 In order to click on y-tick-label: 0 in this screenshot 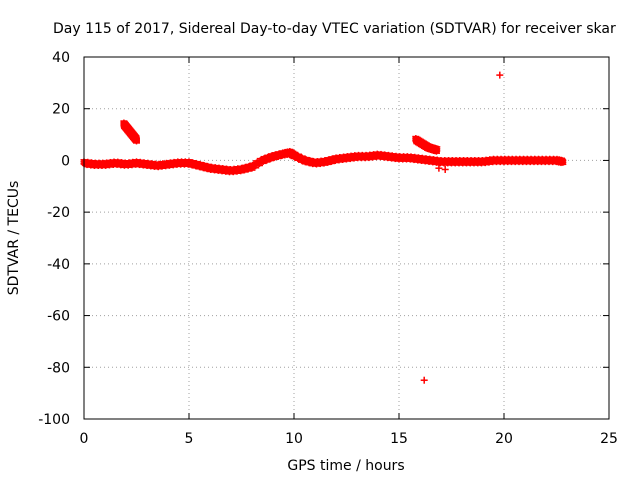, I will do `click(65, 161)`.